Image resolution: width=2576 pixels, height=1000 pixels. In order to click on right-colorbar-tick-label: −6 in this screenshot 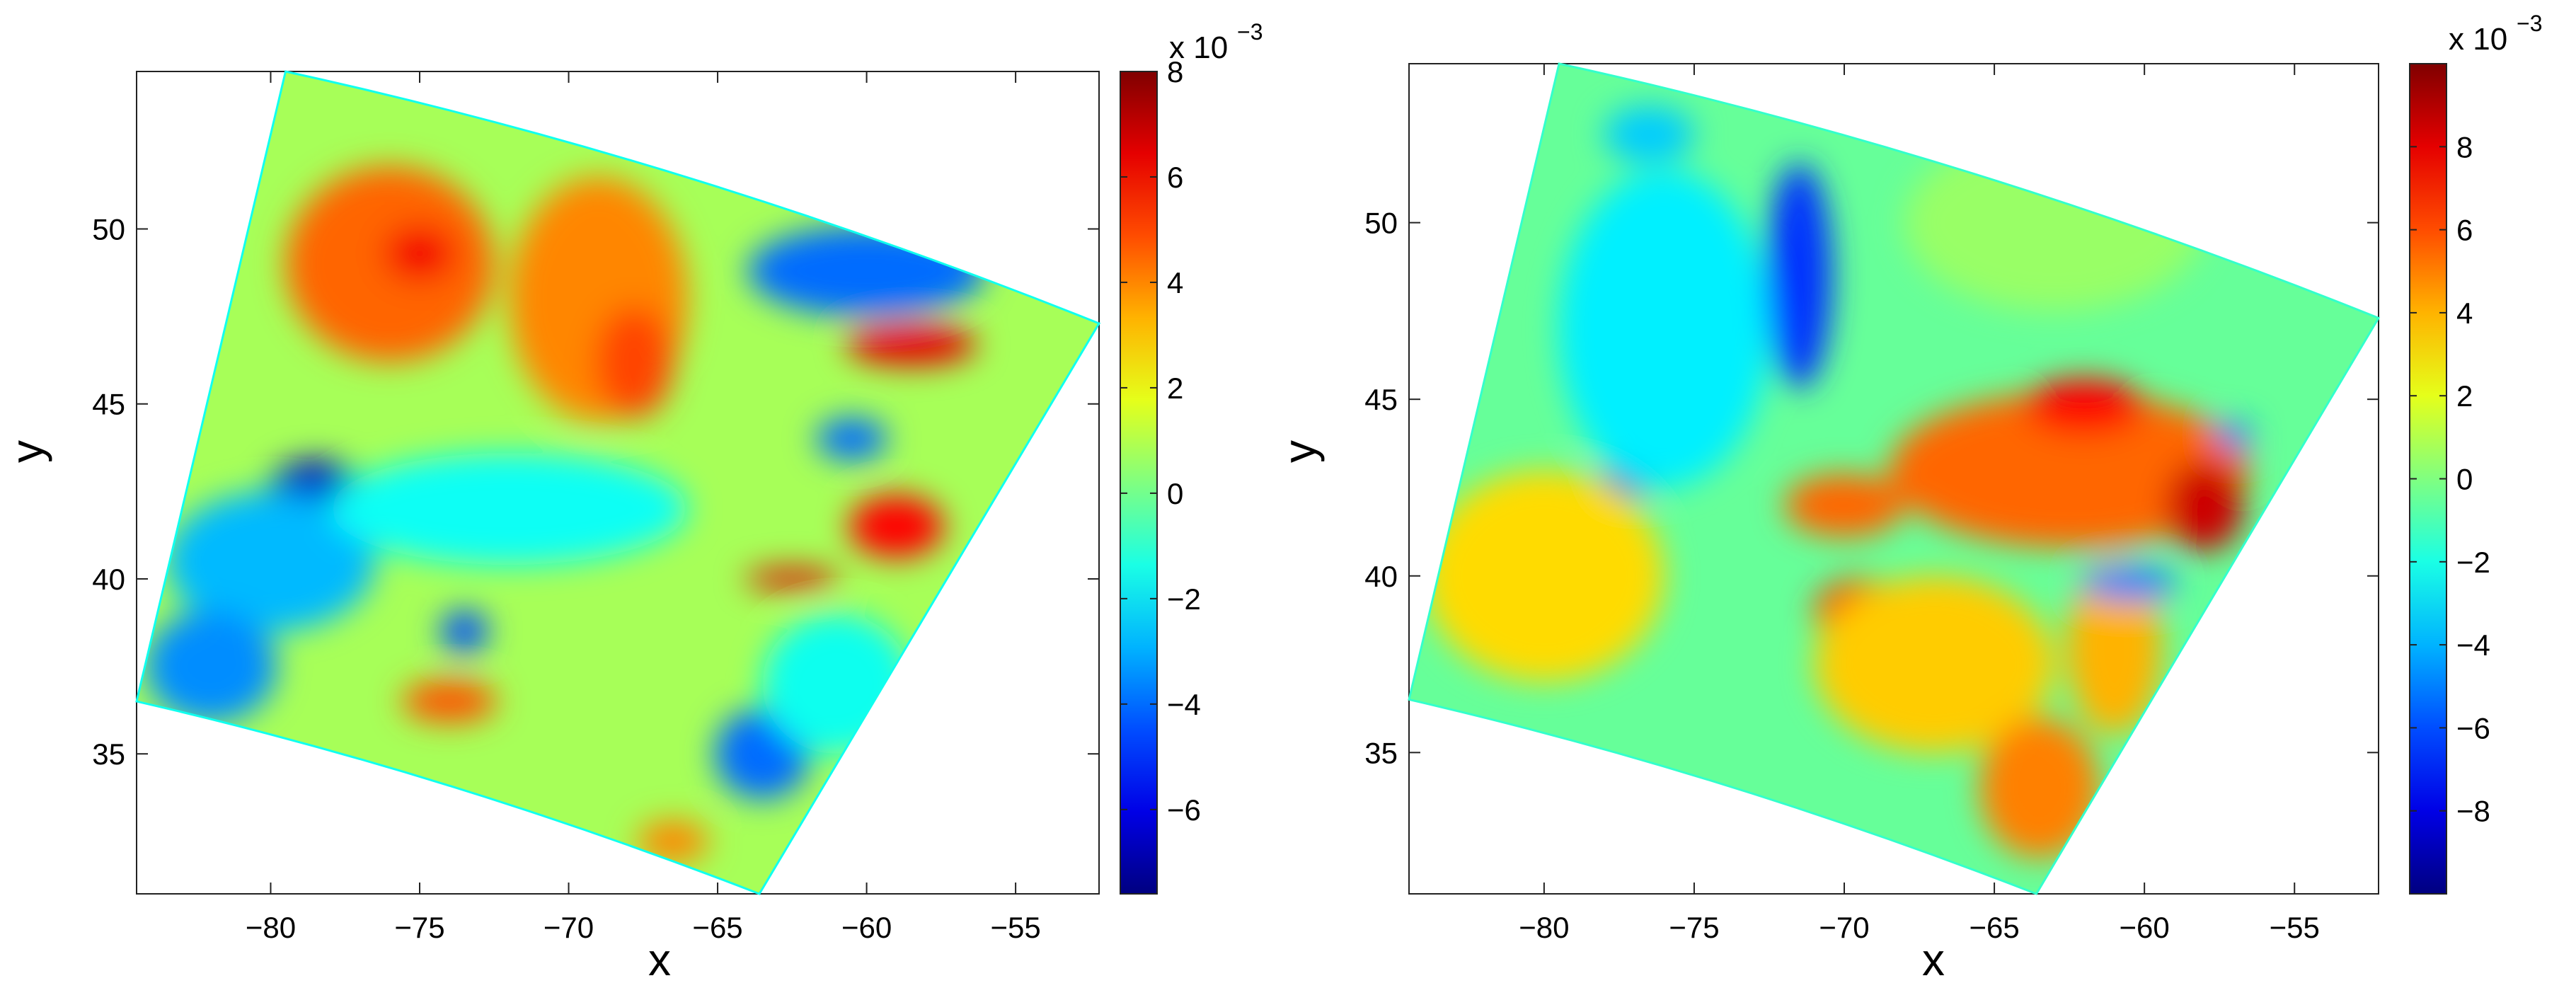, I will do `click(2473, 728)`.